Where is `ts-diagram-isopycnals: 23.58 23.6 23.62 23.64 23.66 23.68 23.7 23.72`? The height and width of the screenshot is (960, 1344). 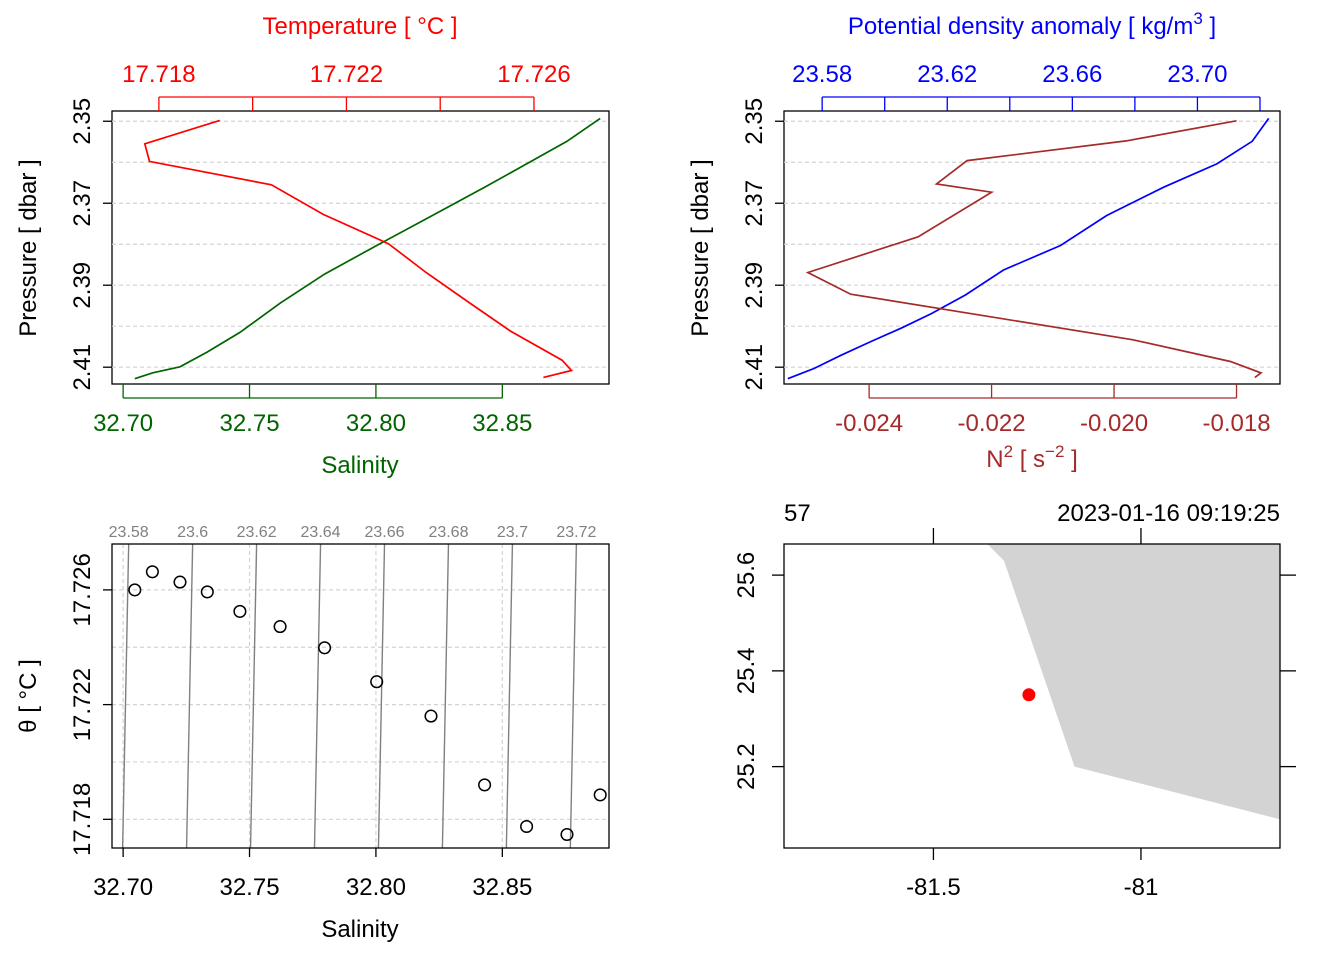
ts-diagram-isopycnals: 23.58 23.6 23.62 23.64 23.66 23.68 23.7 23.72 is located at coordinates (353, 686).